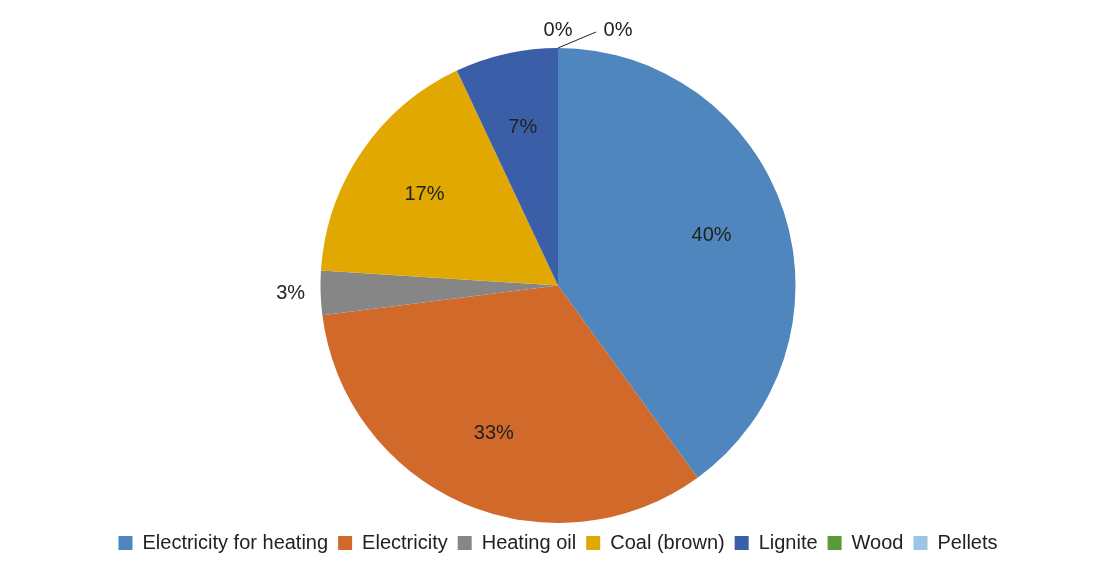 The width and height of the screenshot is (1116, 583). What do you see at coordinates (291, 292) in the screenshot?
I see `data-label: 3%` at bounding box center [291, 292].